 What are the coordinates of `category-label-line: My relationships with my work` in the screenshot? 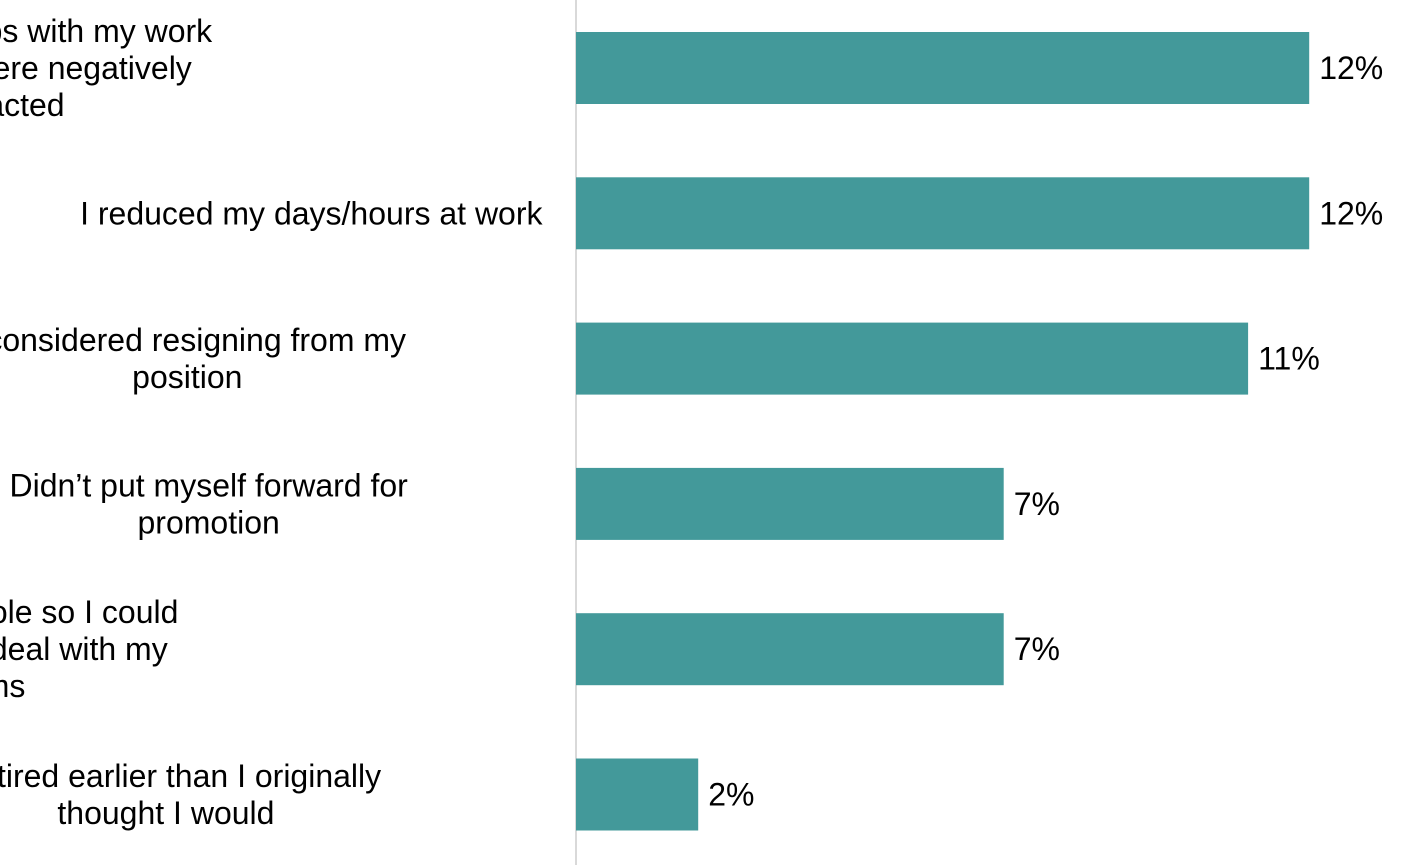 It's located at (106, 31).